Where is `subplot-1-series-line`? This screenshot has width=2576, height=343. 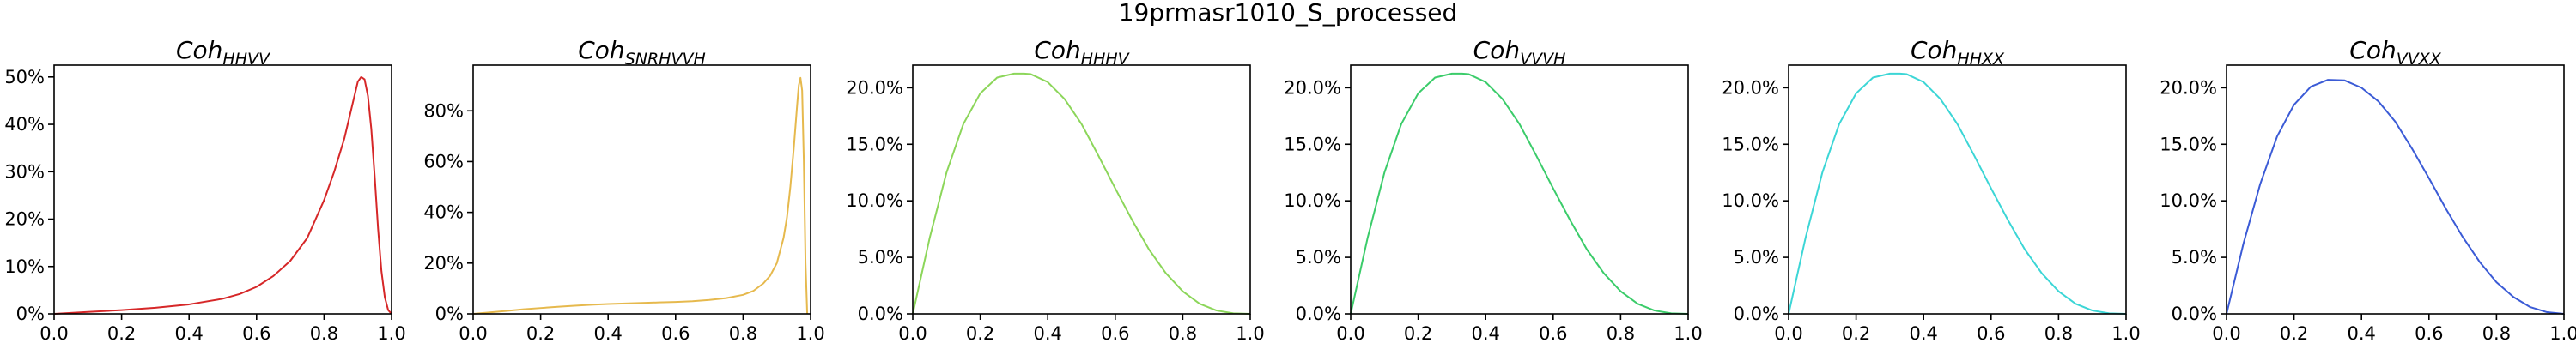 subplot-1-series-line is located at coordinates (222, 195).